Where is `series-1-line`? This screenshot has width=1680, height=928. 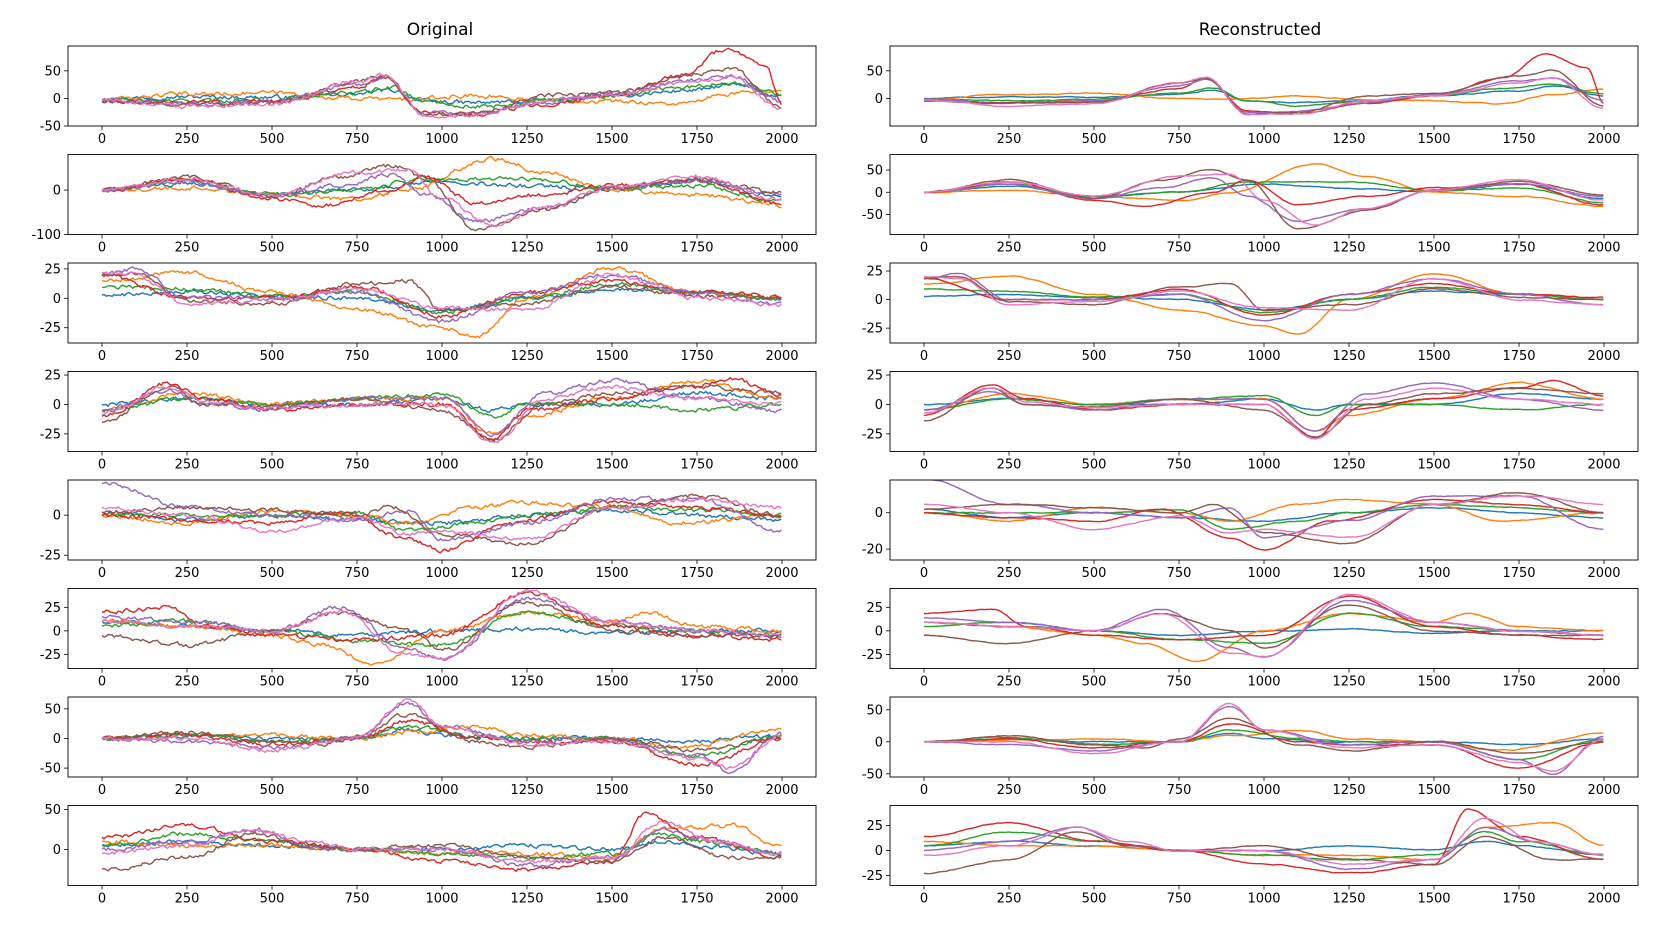 series-1-line is located at coordinates (441, 93).